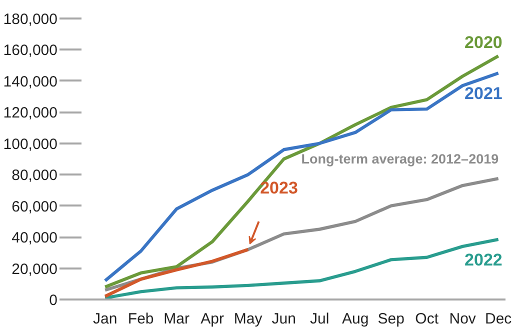 The width and height of the screenshot is (513, 330). Describe the element at coordinates (212, 319) in the screenshot. I see `x-tick-label: Apr` at that location.